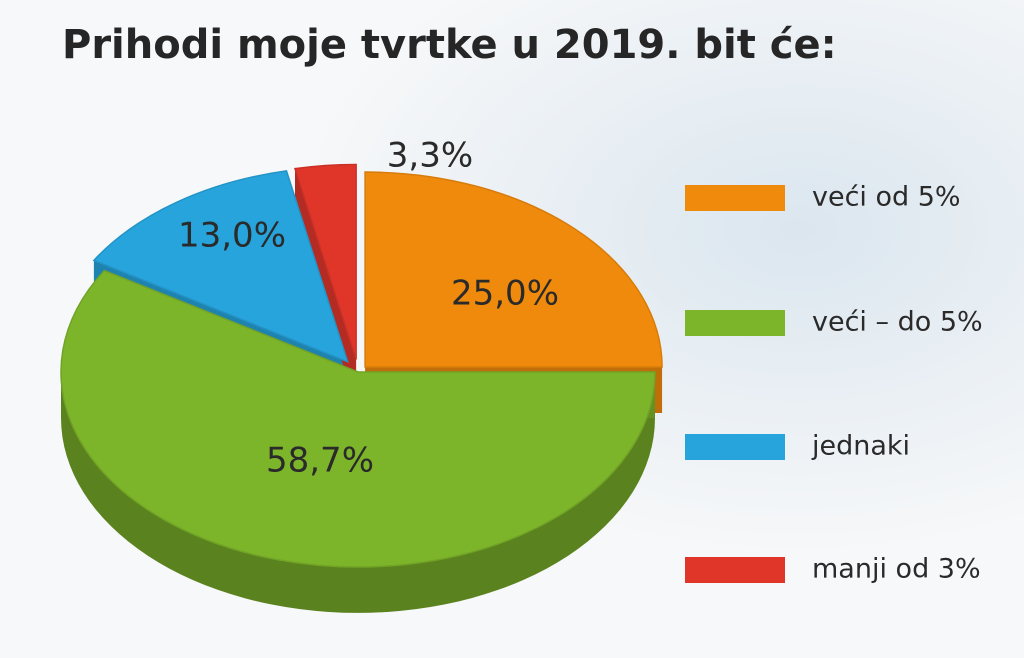 Image resolution: width=1024 pixels, height=658 pixels. What do you see at coordinates (449, 45) in the screenshot?
I see `chart-title: Prihodi moje tvrtke u 2019. bit će:` at bounding box center [449, 45].